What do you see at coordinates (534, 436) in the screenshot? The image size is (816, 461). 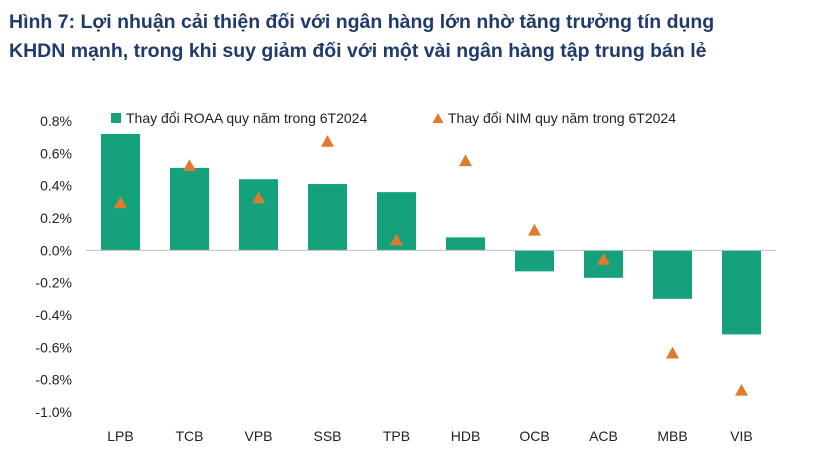 I see `x-tick-label-ocb: OCB` at bounding box center [534, 436].